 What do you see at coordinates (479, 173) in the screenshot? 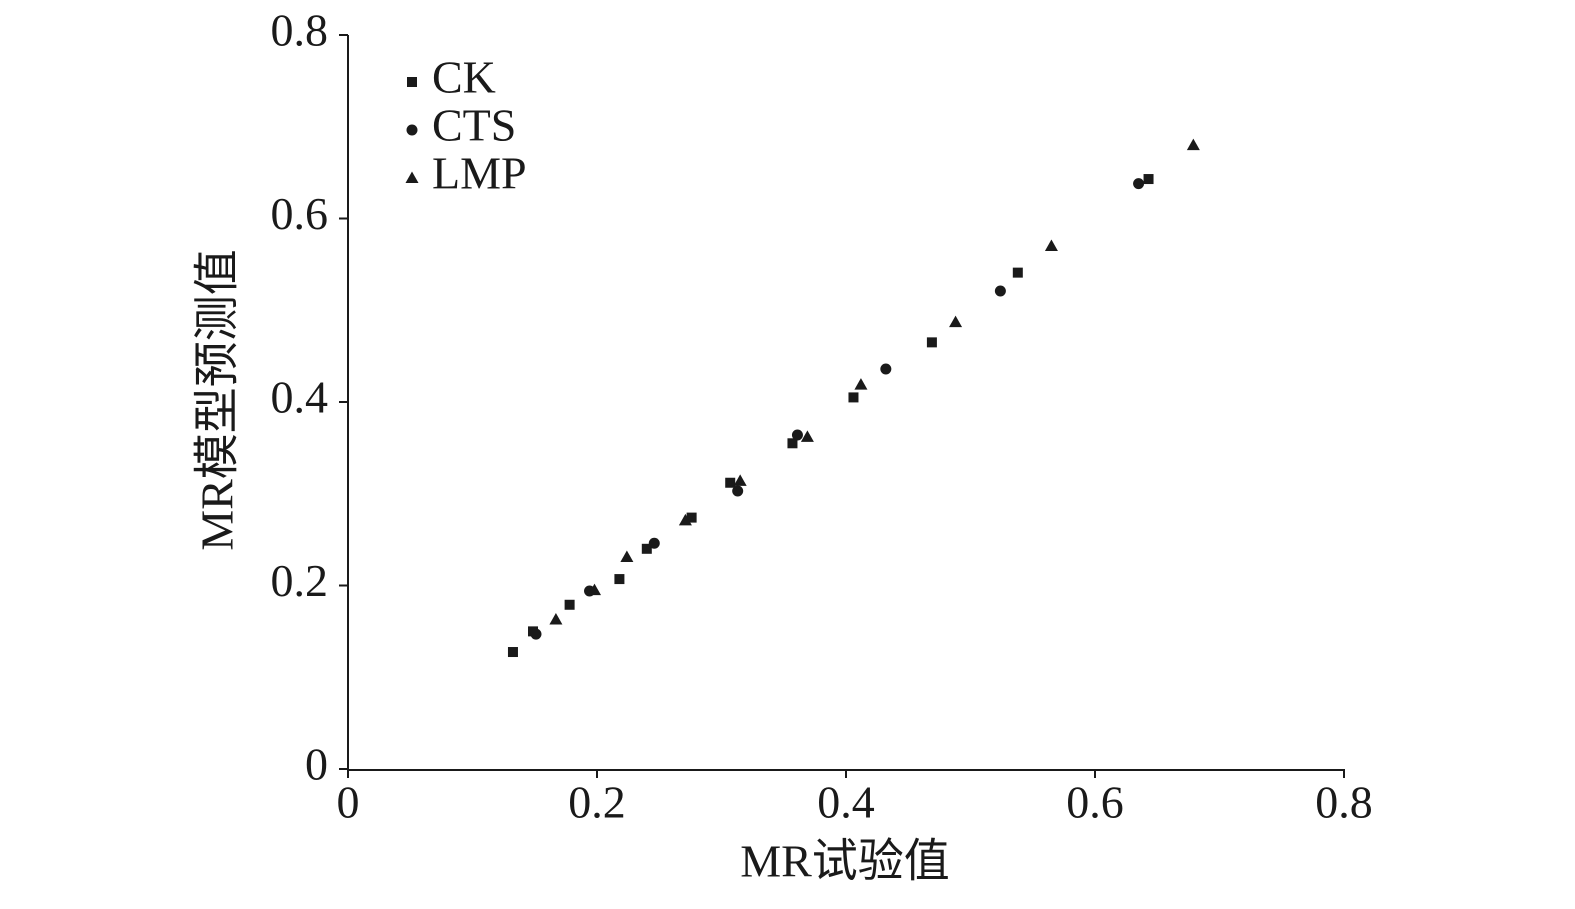
I see `legend-label: LMP` at bounding box center [479, 173].